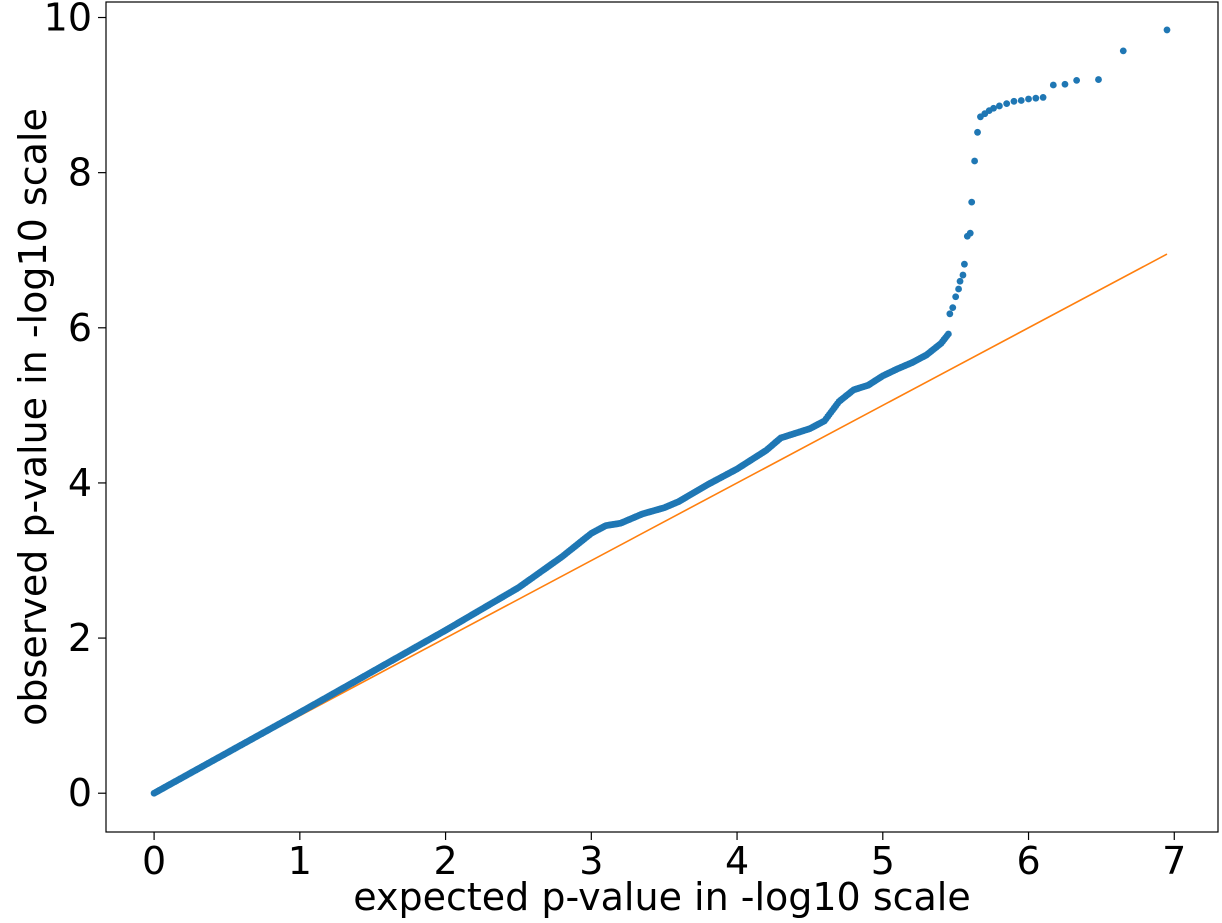  What do you see at coordinates (737, 861) in the screenshot?
I see `x-tick-label: 4` at bounding box center [737, 861].